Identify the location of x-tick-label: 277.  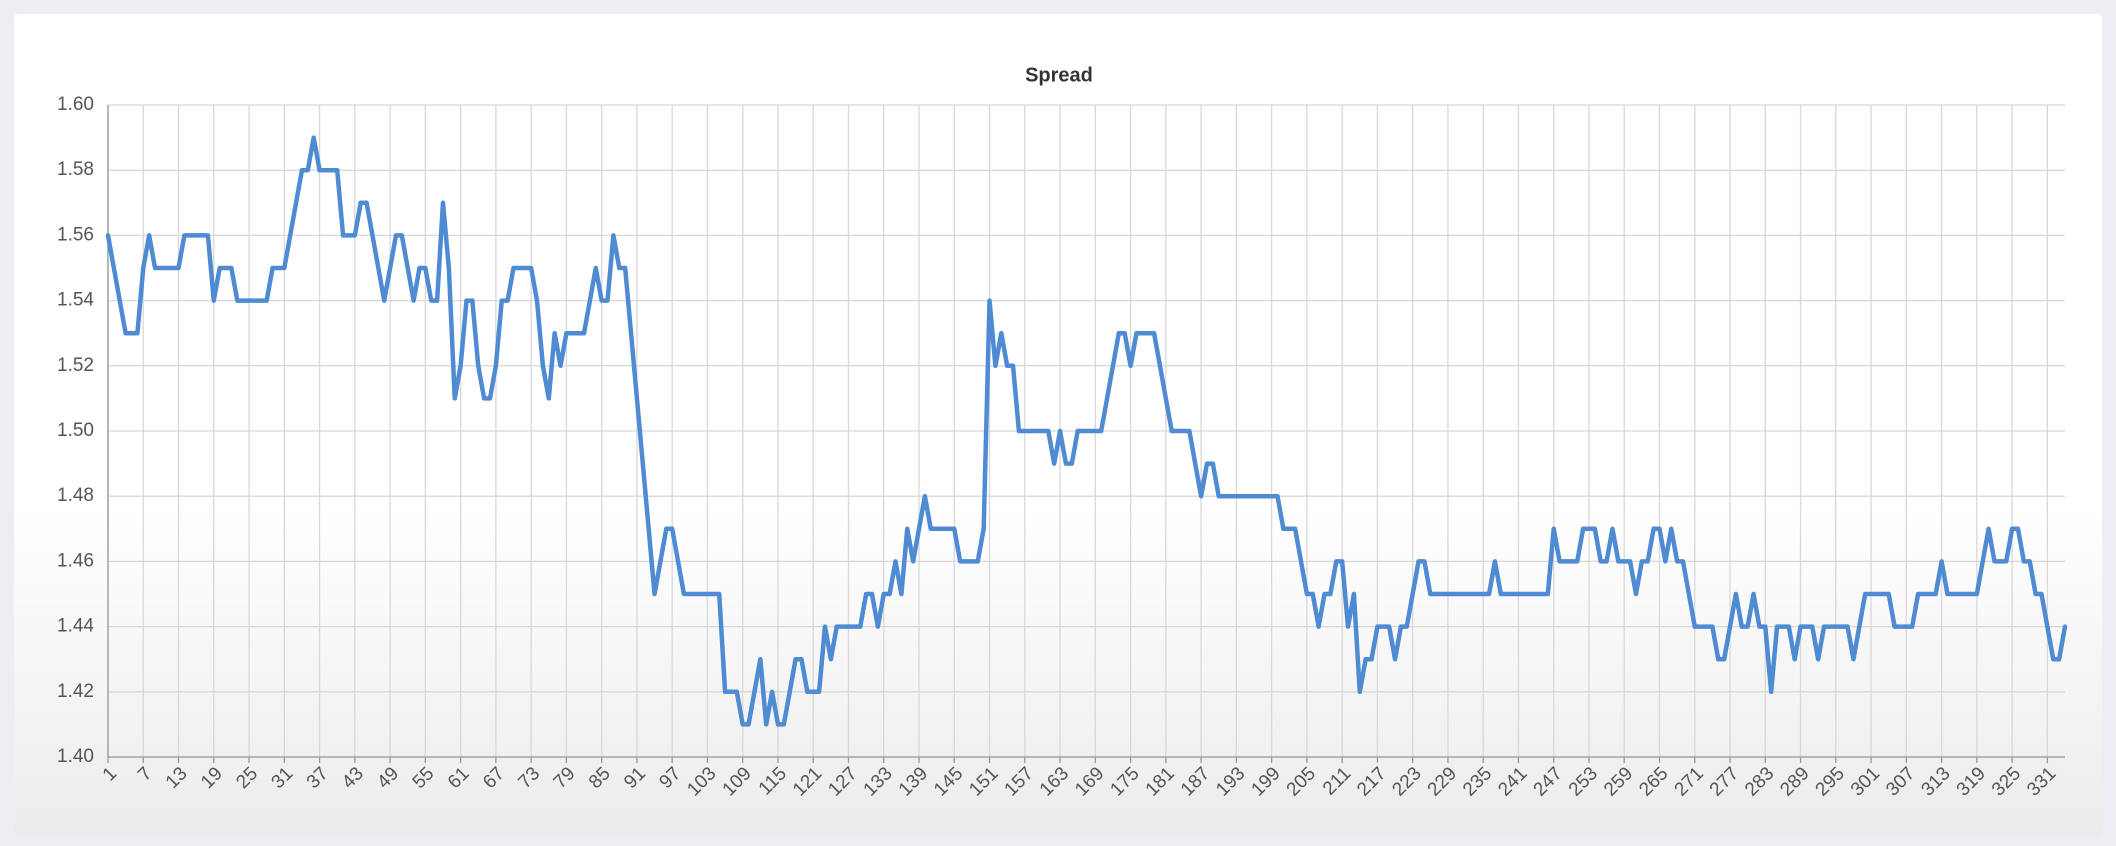
(1724, 781).